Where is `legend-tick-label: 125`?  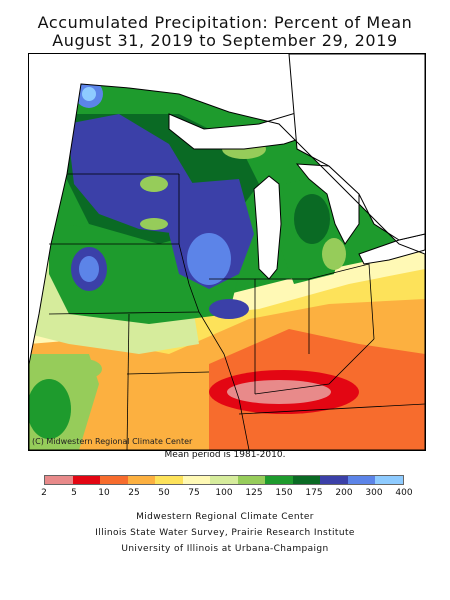
legend-tick-label: 125 is located at coordinates (254, 493).